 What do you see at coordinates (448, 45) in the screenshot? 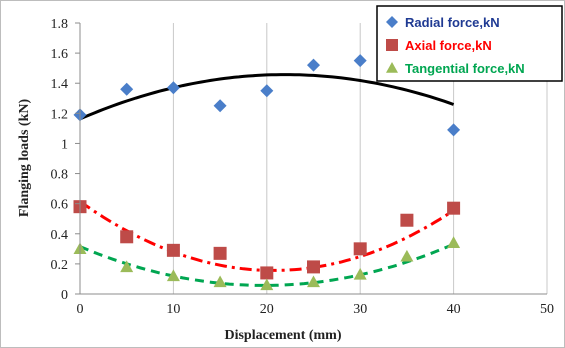
I see `legend-label: Axial force,kN` at bounding box center [448, 45].